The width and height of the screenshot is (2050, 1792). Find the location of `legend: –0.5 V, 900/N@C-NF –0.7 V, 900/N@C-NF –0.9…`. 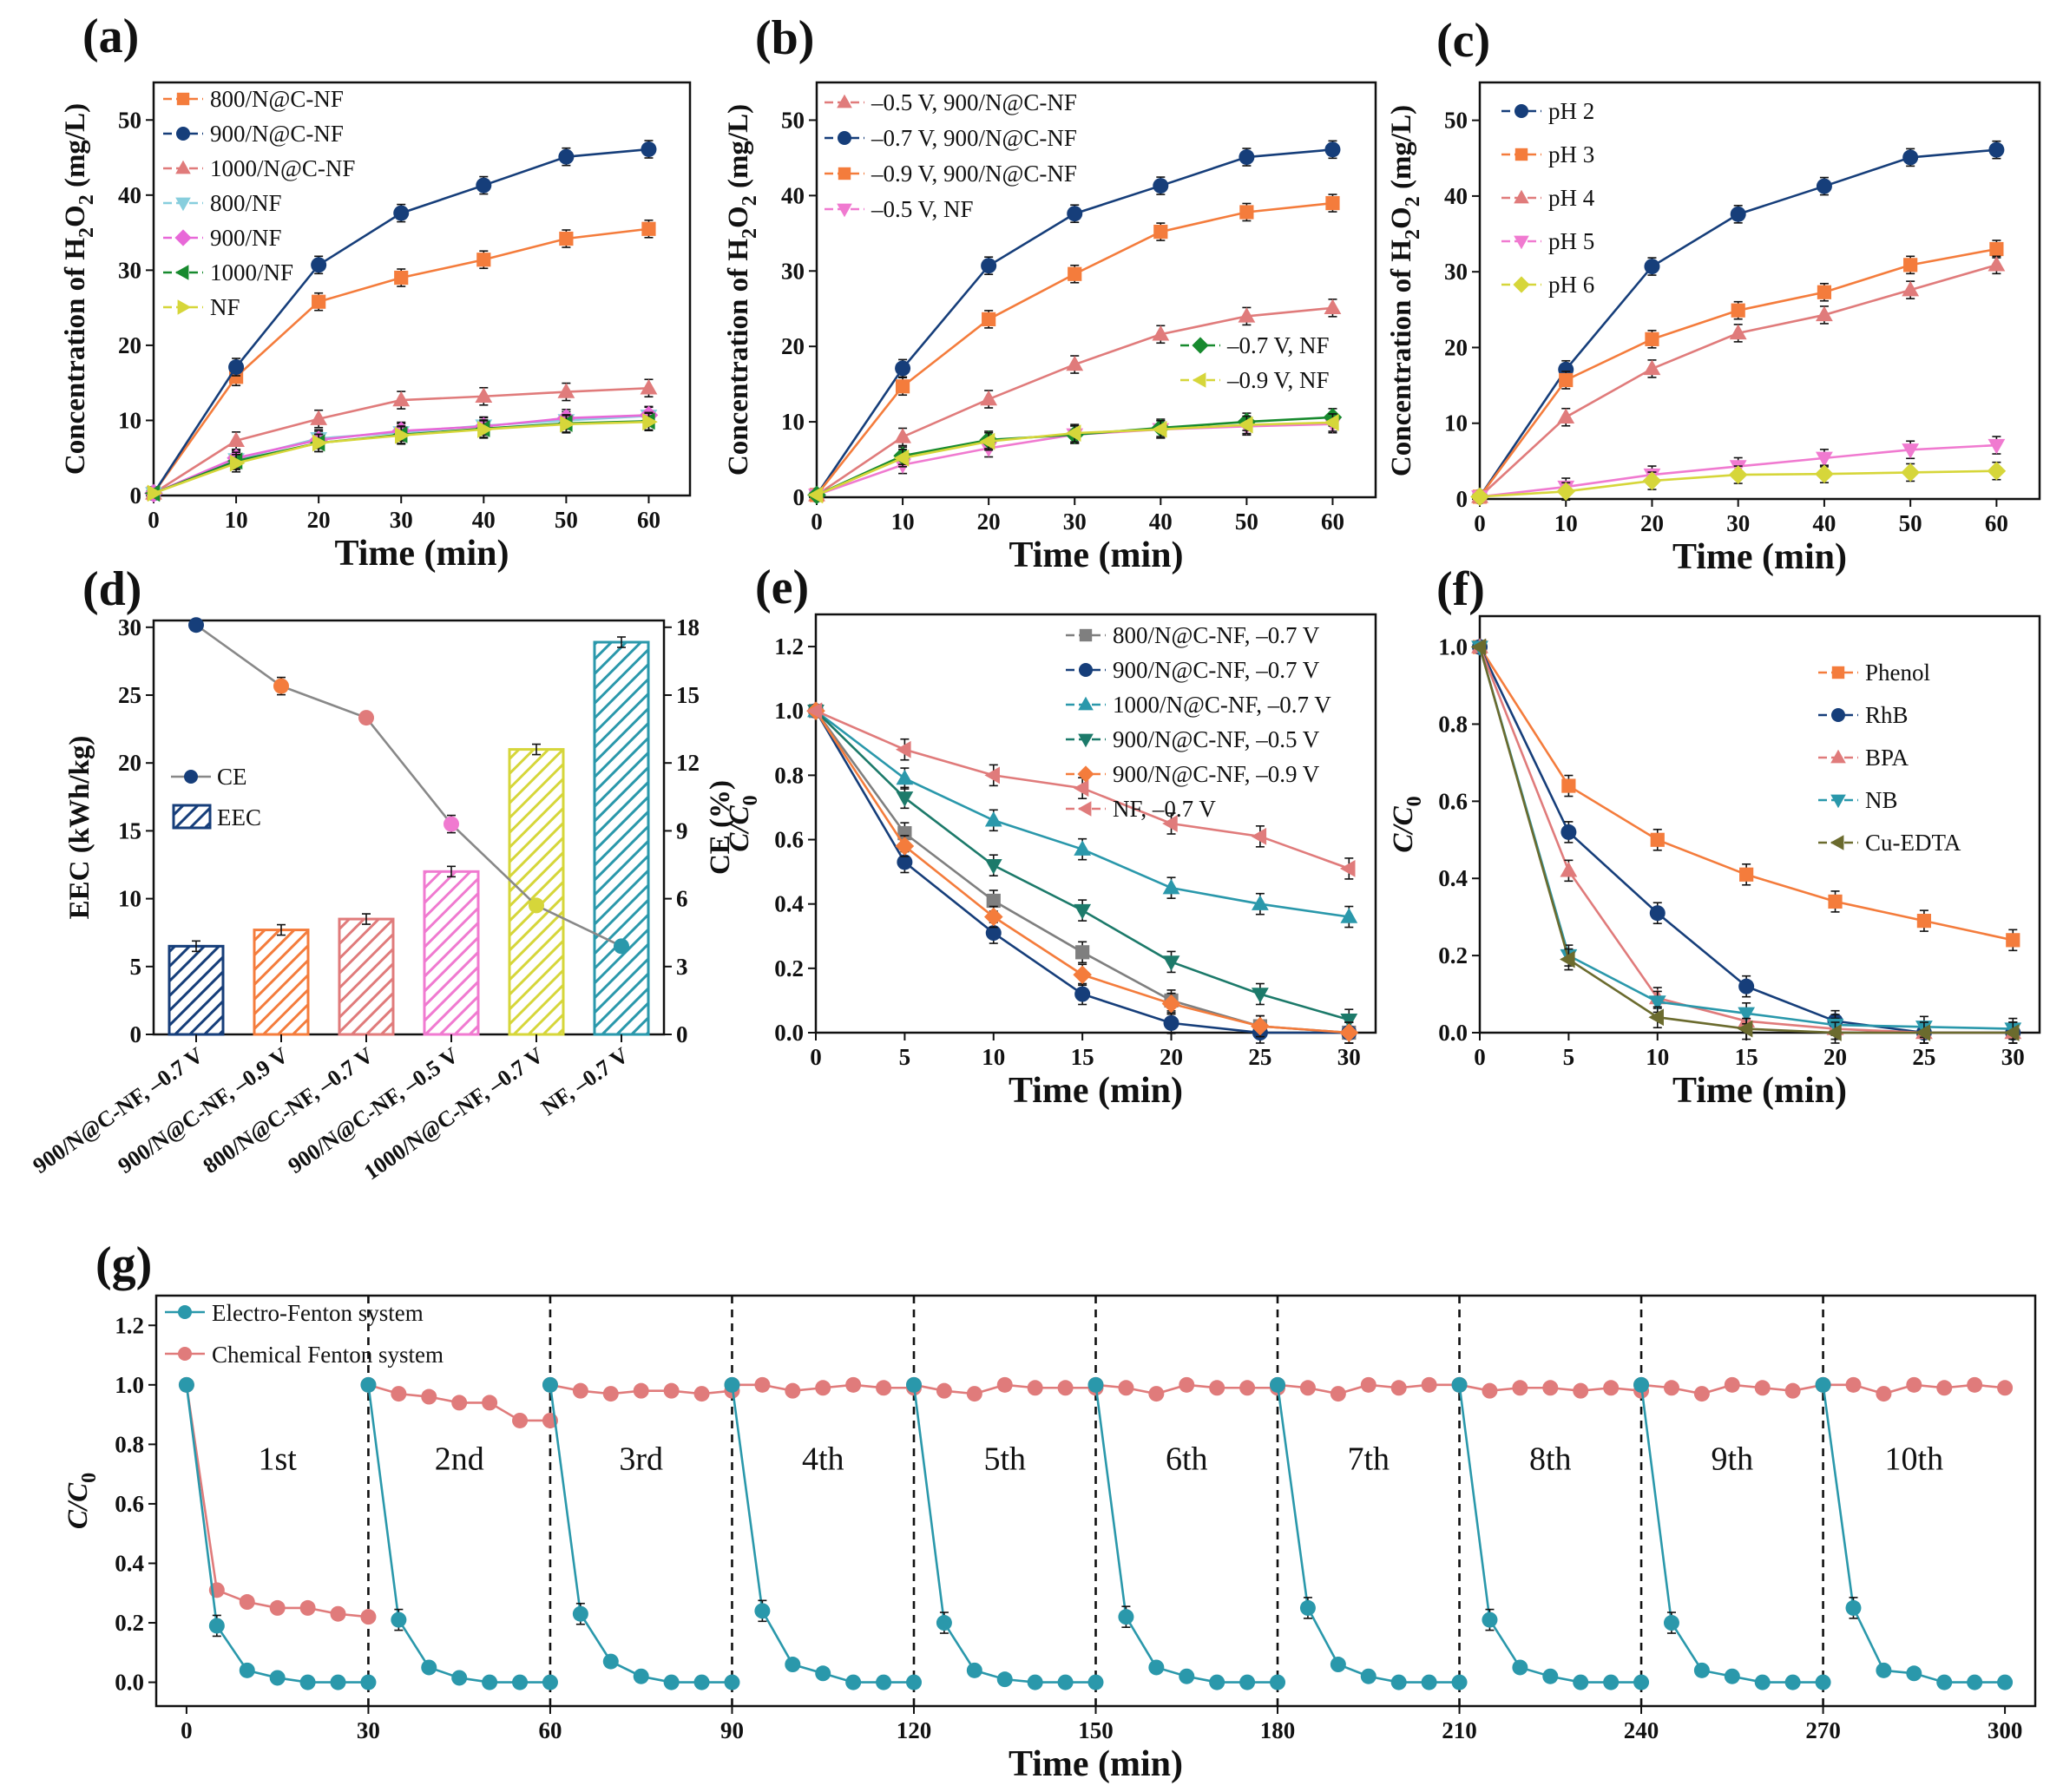

legend: –0.5 V, 900/N@C-NF –0.7 V, 900/N@C-NF –0.9… is located at coordinates (951, 155).